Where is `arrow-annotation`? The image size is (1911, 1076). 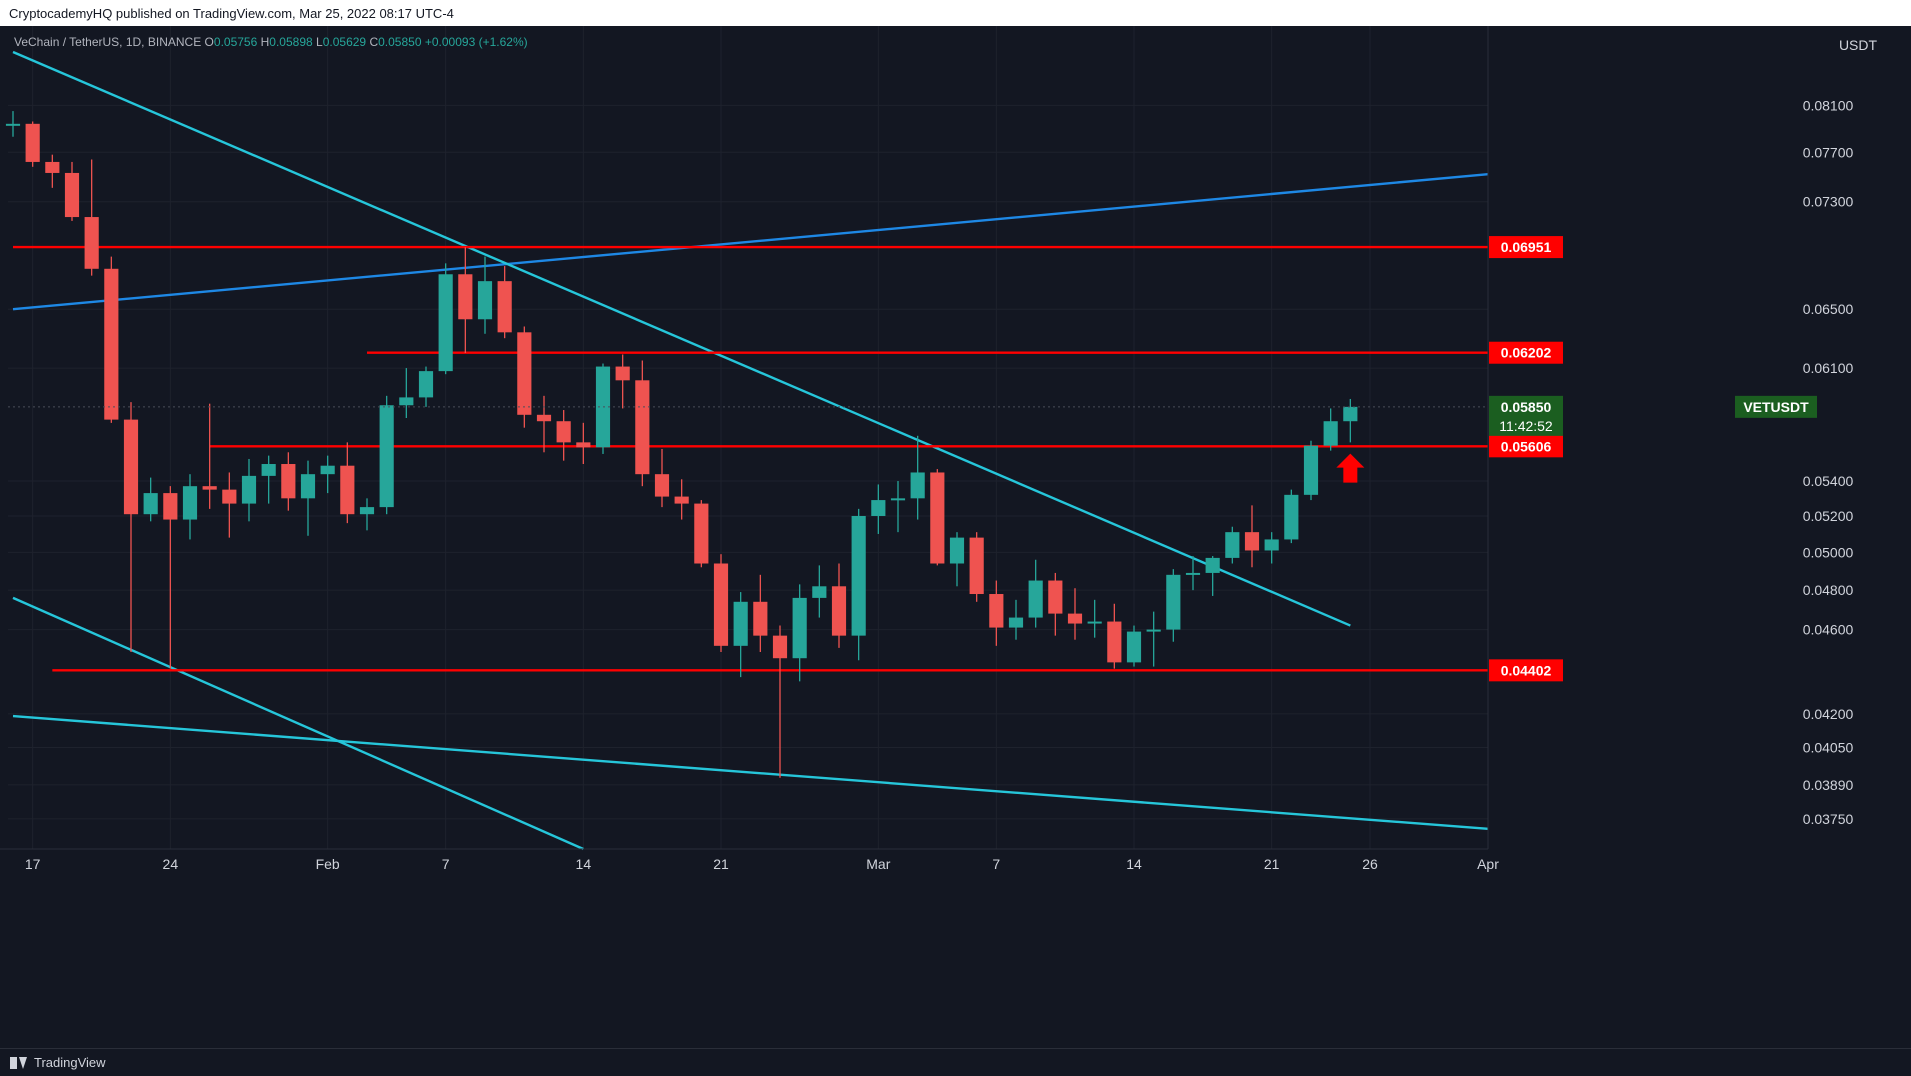 arrow-annotation is located at coordinates (1350, 468).